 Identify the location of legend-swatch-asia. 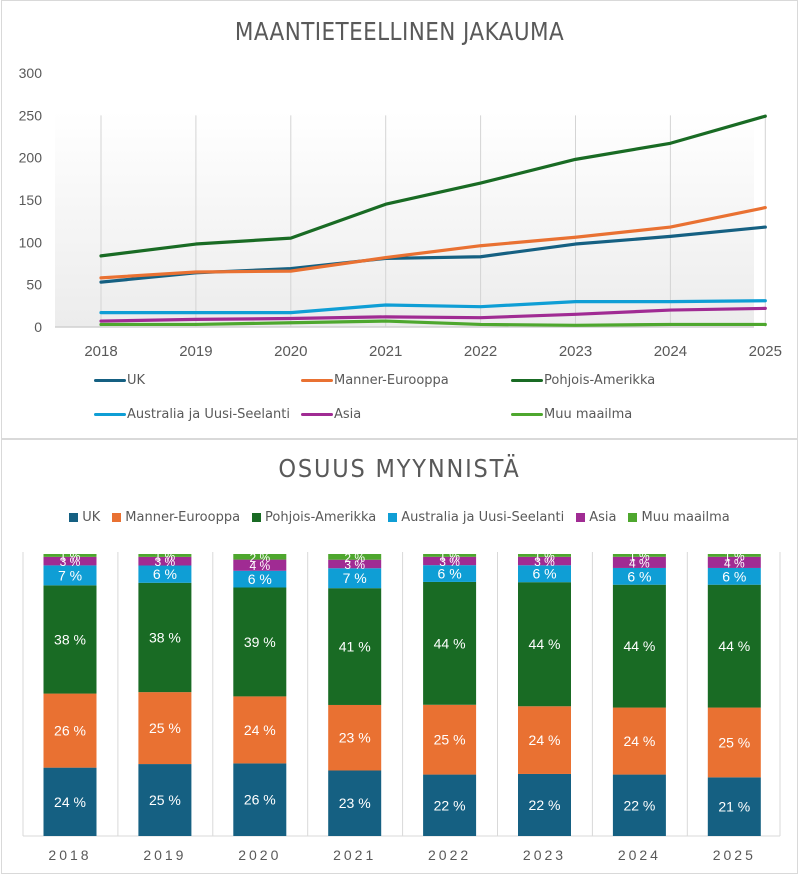
(581, 517).